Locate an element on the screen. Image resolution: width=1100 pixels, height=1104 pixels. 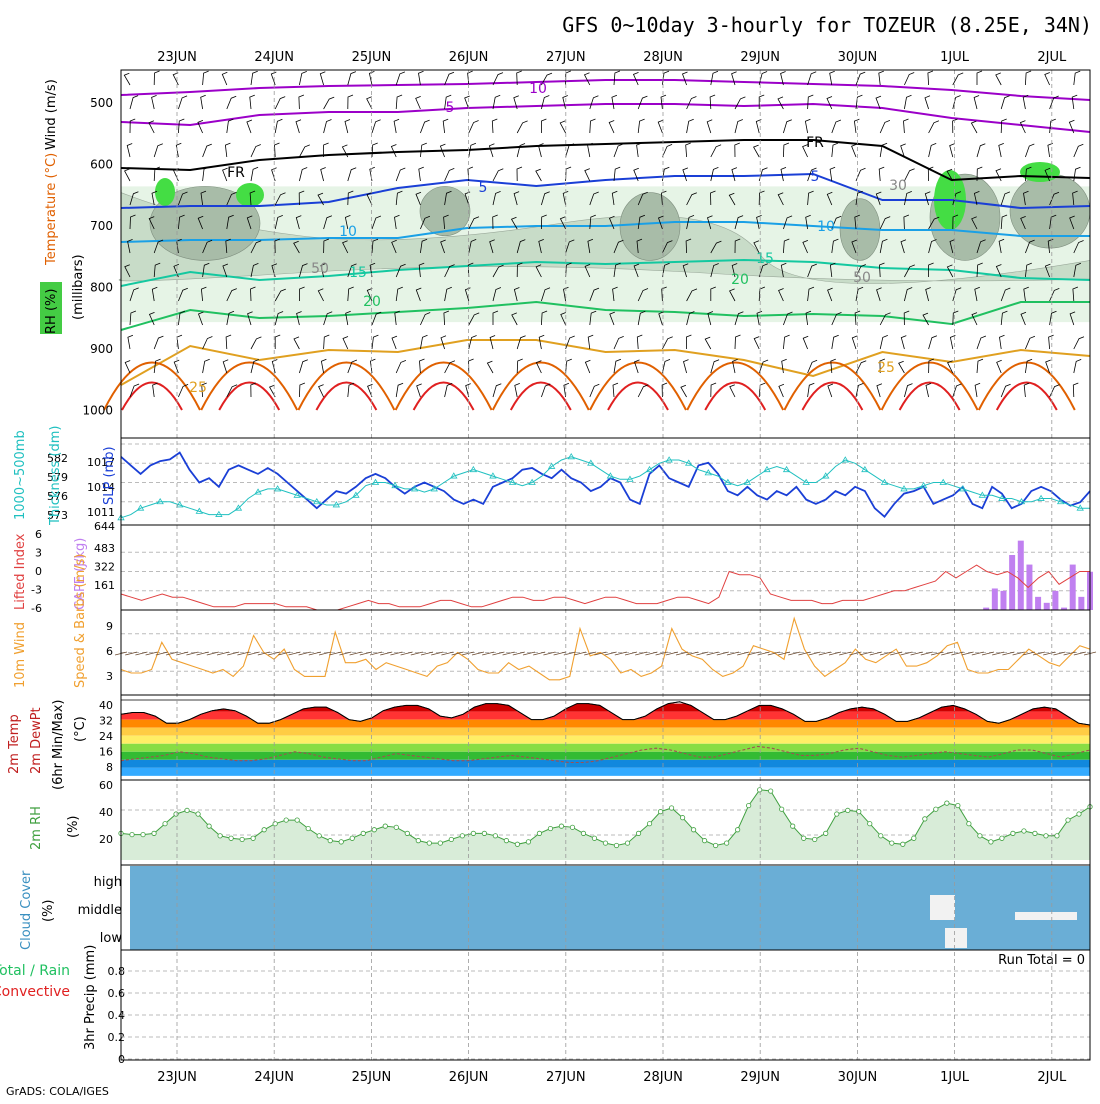
temp-color-band is located at coordinates (605, 747).